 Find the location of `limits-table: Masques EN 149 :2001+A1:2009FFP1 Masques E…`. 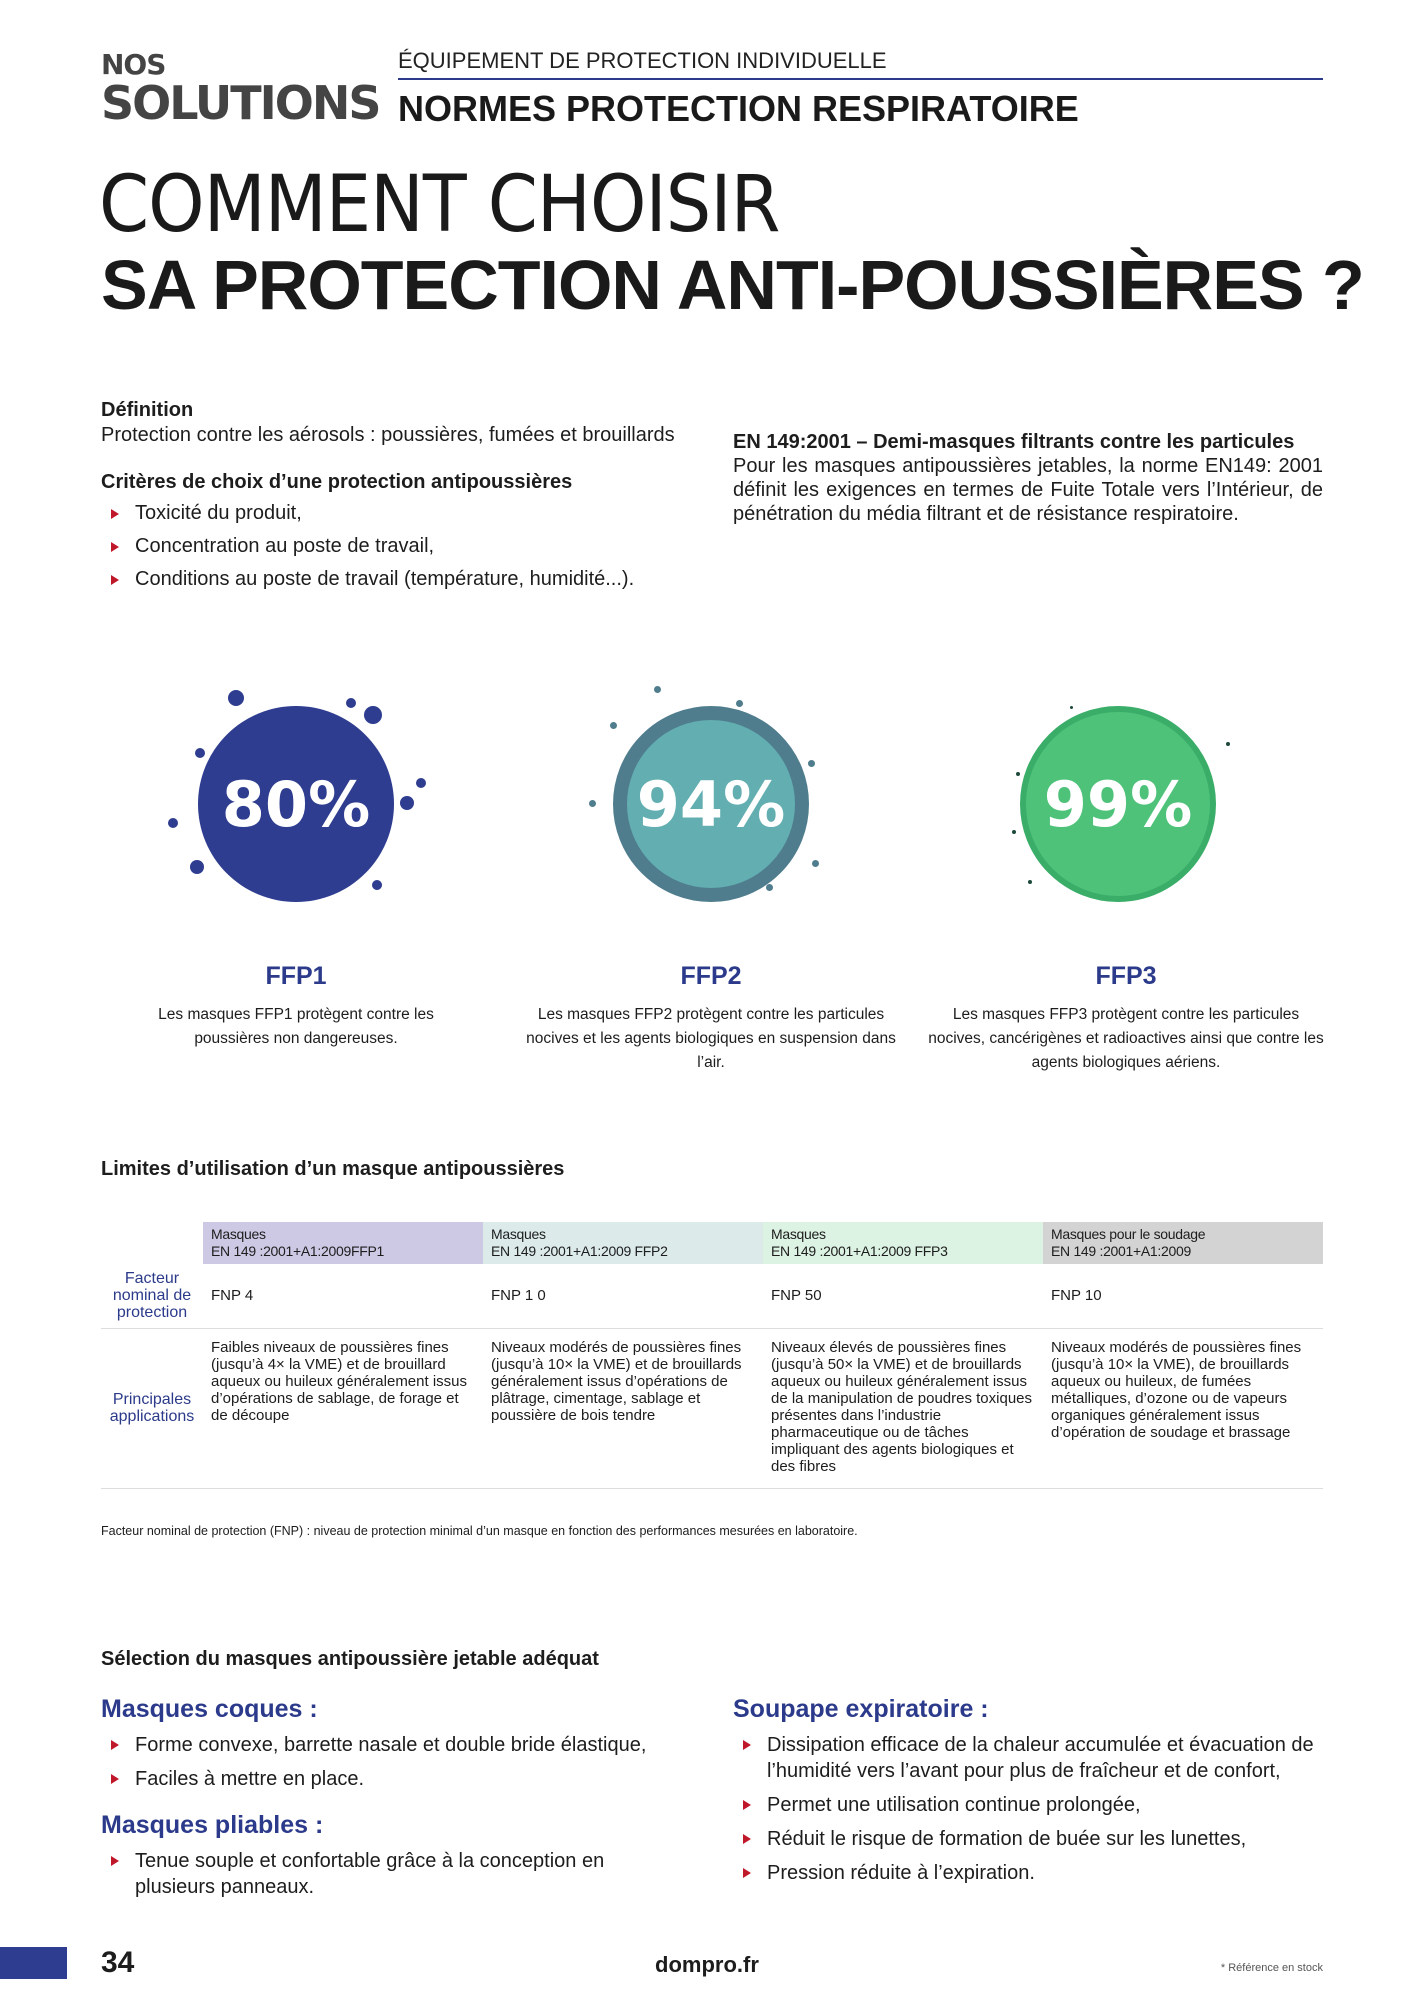

limits-table: Masques EN 149 :2001+A1:2009FFP1 Masques E… is located at coordinates (712, 1355).